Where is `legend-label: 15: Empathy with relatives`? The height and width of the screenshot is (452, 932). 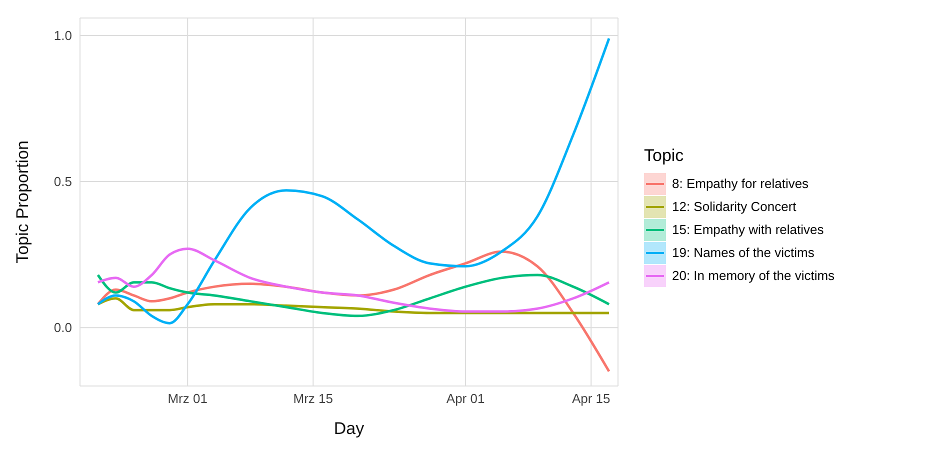
legend-label: 15: Empathy with relatives is located at coordinates (748, 229).